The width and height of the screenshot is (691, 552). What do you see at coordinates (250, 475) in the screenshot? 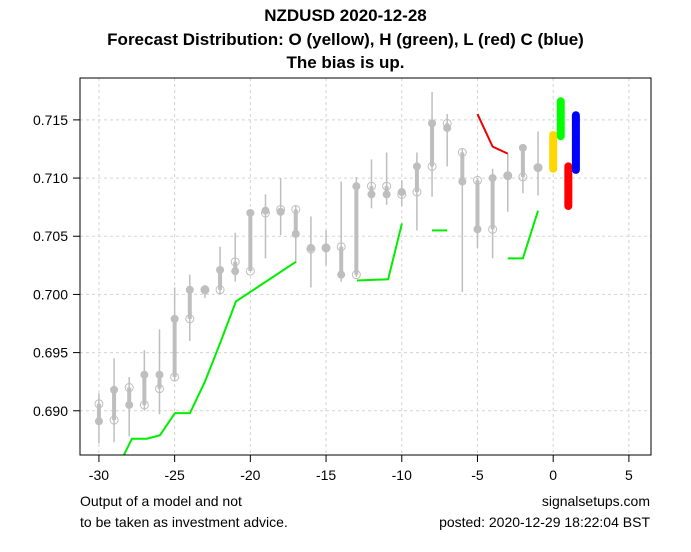
I see `x-tick-label: -20` at bounding box center [250, 475].